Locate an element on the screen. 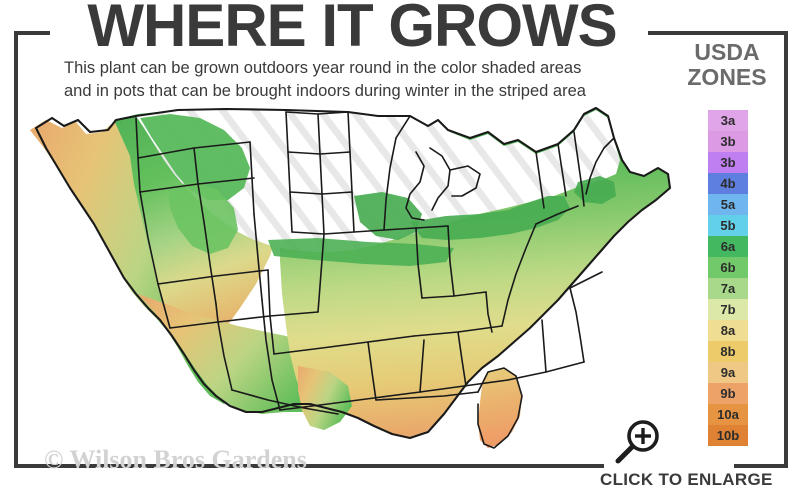 The image size is (800, 500). usda-zone-legend: 3a 3b 3b 4b 5a 5b 6a 6b 7a 7b 8a 8b 9a 9b 10a 10b is located at coordinates (728, 278).